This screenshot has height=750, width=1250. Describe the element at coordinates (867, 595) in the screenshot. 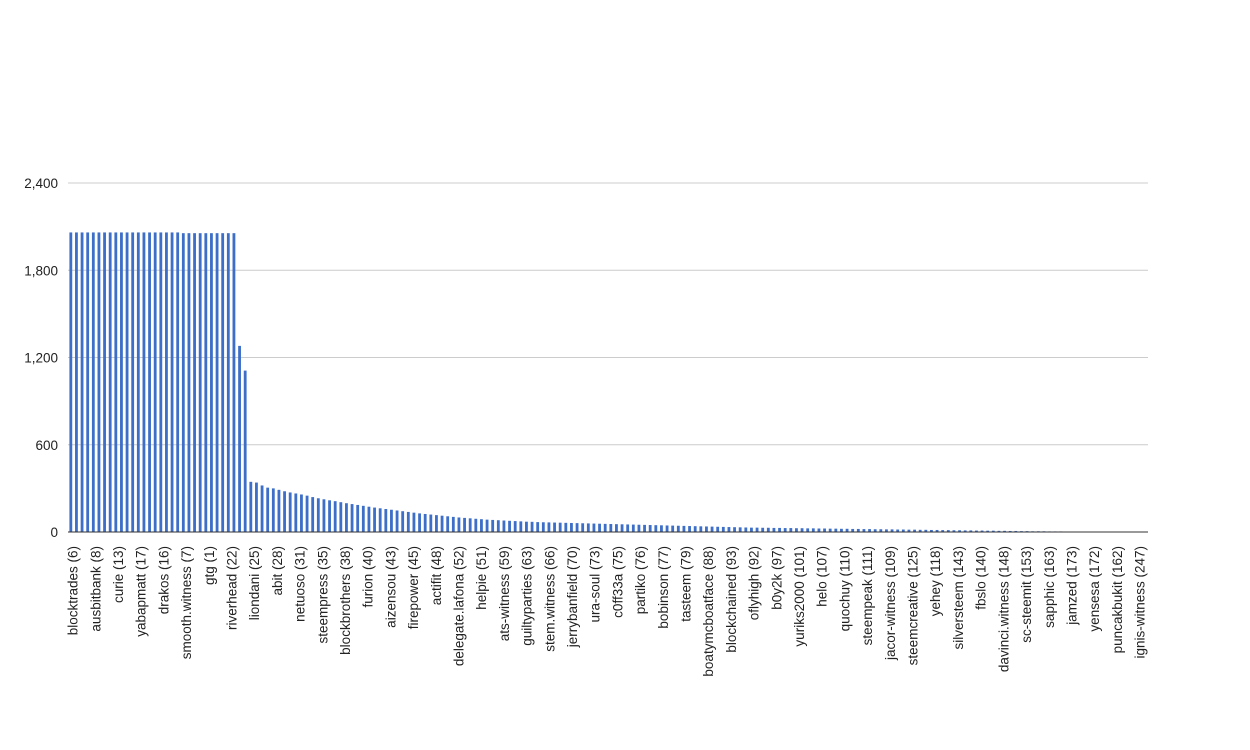

I see `x-tick-label: steempeak (111)` at that location.